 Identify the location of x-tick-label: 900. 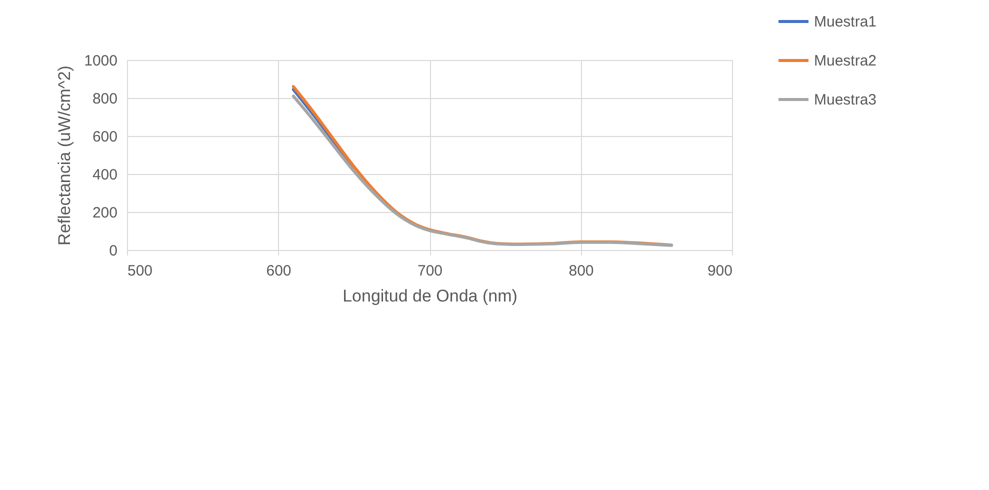
(719, 271).